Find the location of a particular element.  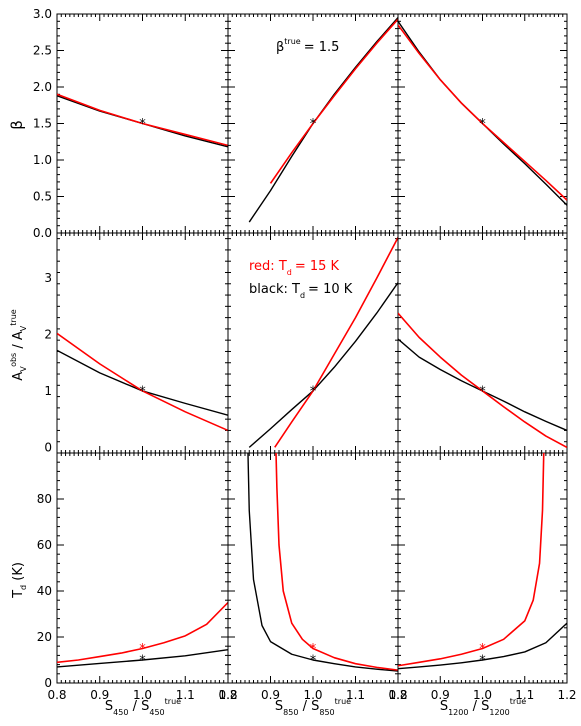

legend-black: black: Td = 10 K is located at coordinates (301, 291).